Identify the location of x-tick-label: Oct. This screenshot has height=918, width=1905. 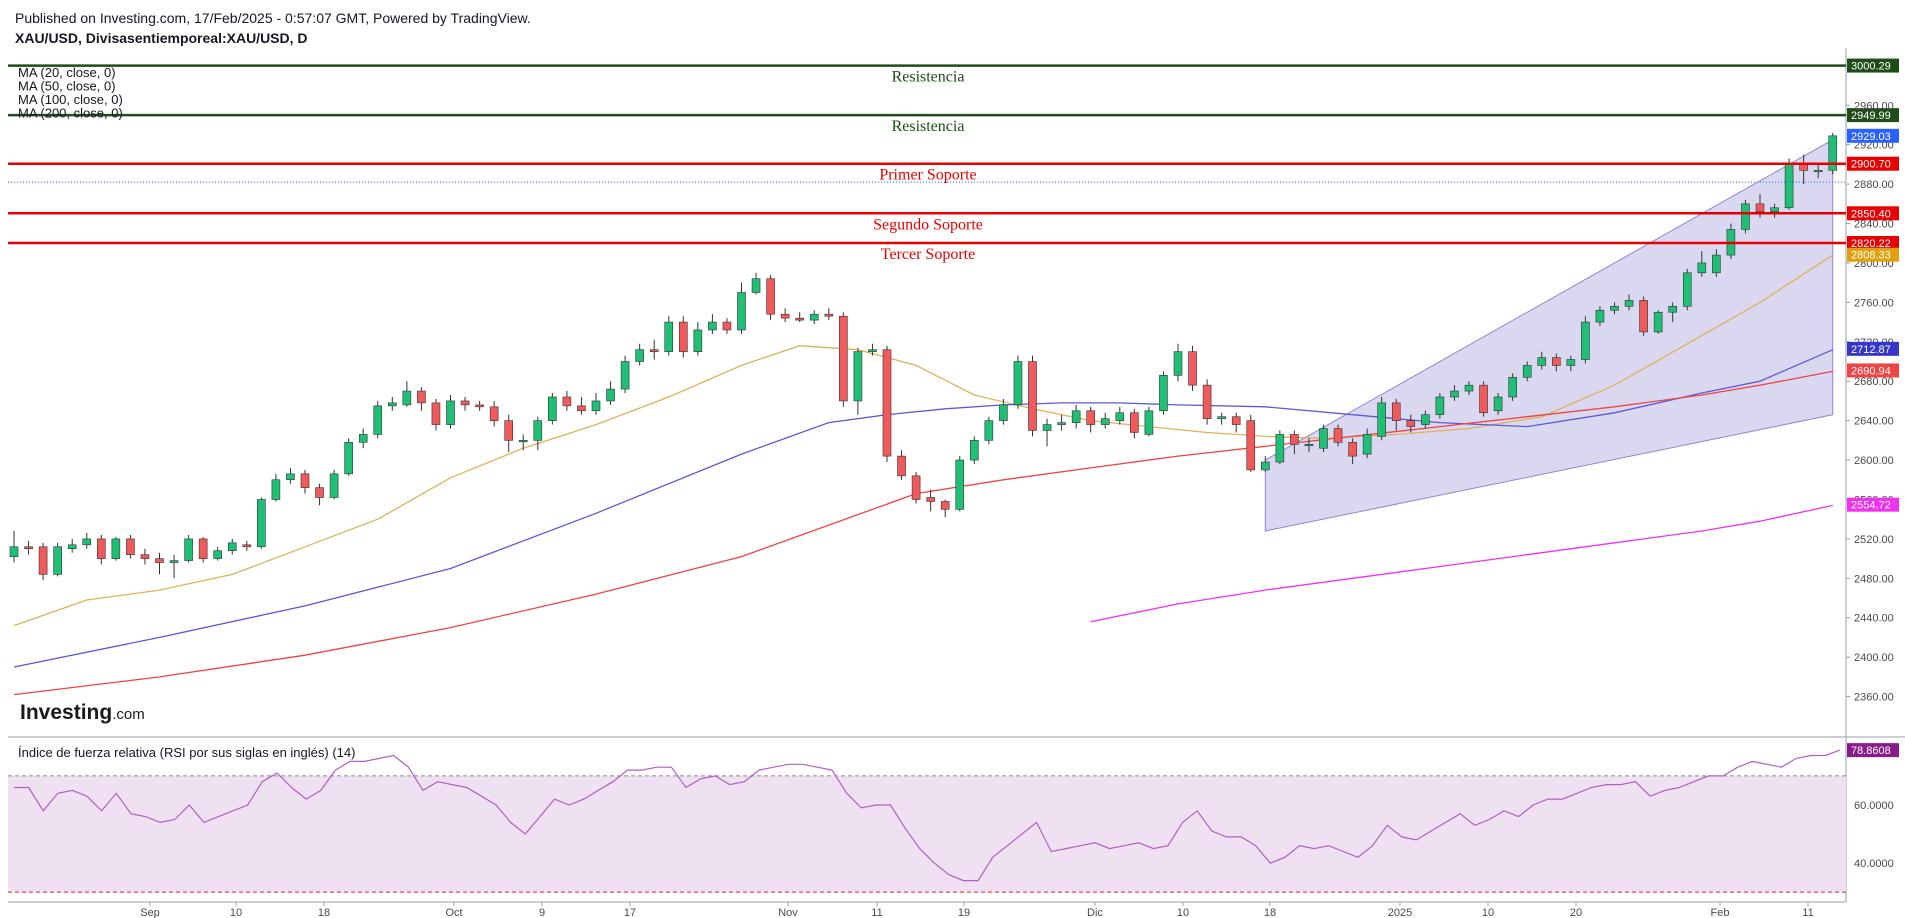
(453, 912).